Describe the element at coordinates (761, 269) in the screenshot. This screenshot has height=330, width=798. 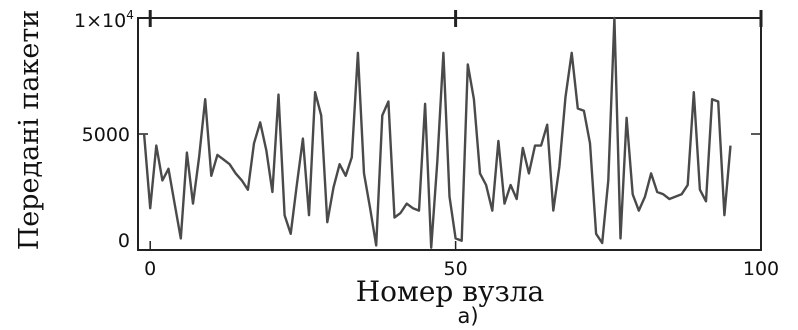
I see `x-tick-label: 100` at that location.